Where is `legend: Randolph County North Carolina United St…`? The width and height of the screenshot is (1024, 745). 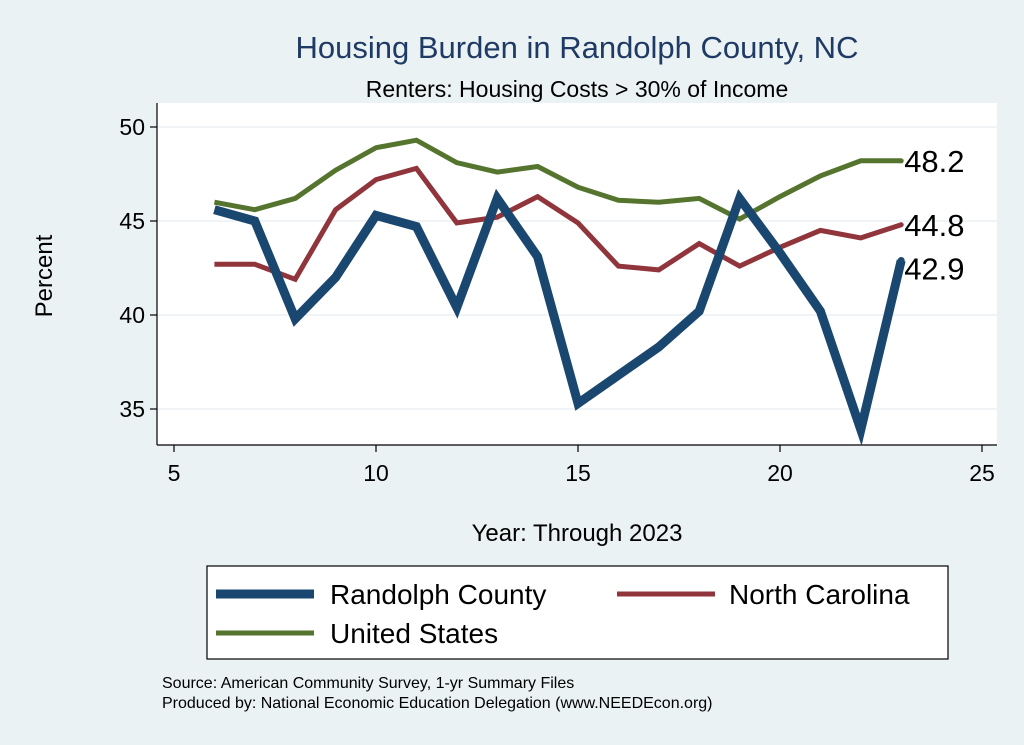
legend: Randolph County North Carolina United St… is located at coordinates (577, 612).